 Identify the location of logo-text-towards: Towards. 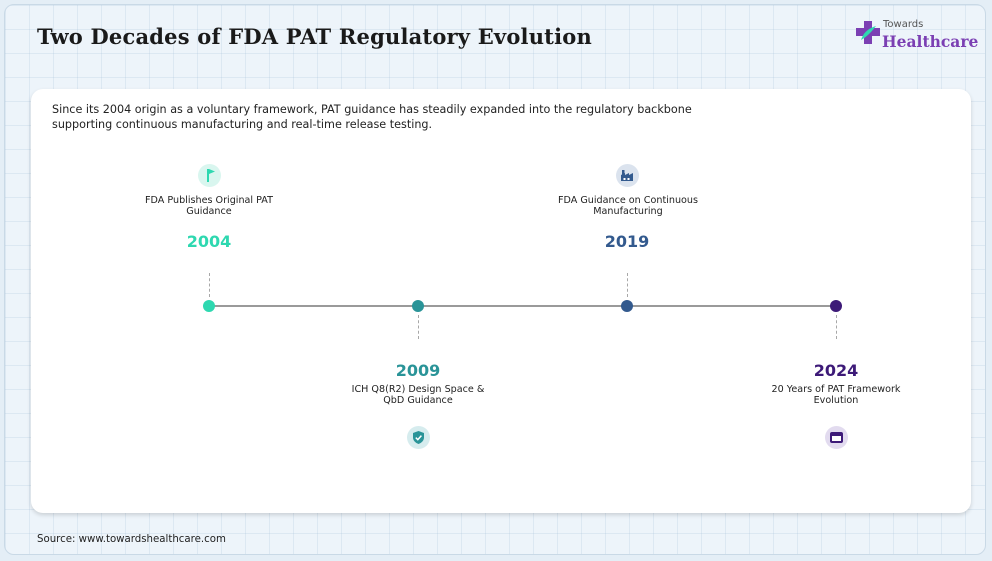
(903, 24).